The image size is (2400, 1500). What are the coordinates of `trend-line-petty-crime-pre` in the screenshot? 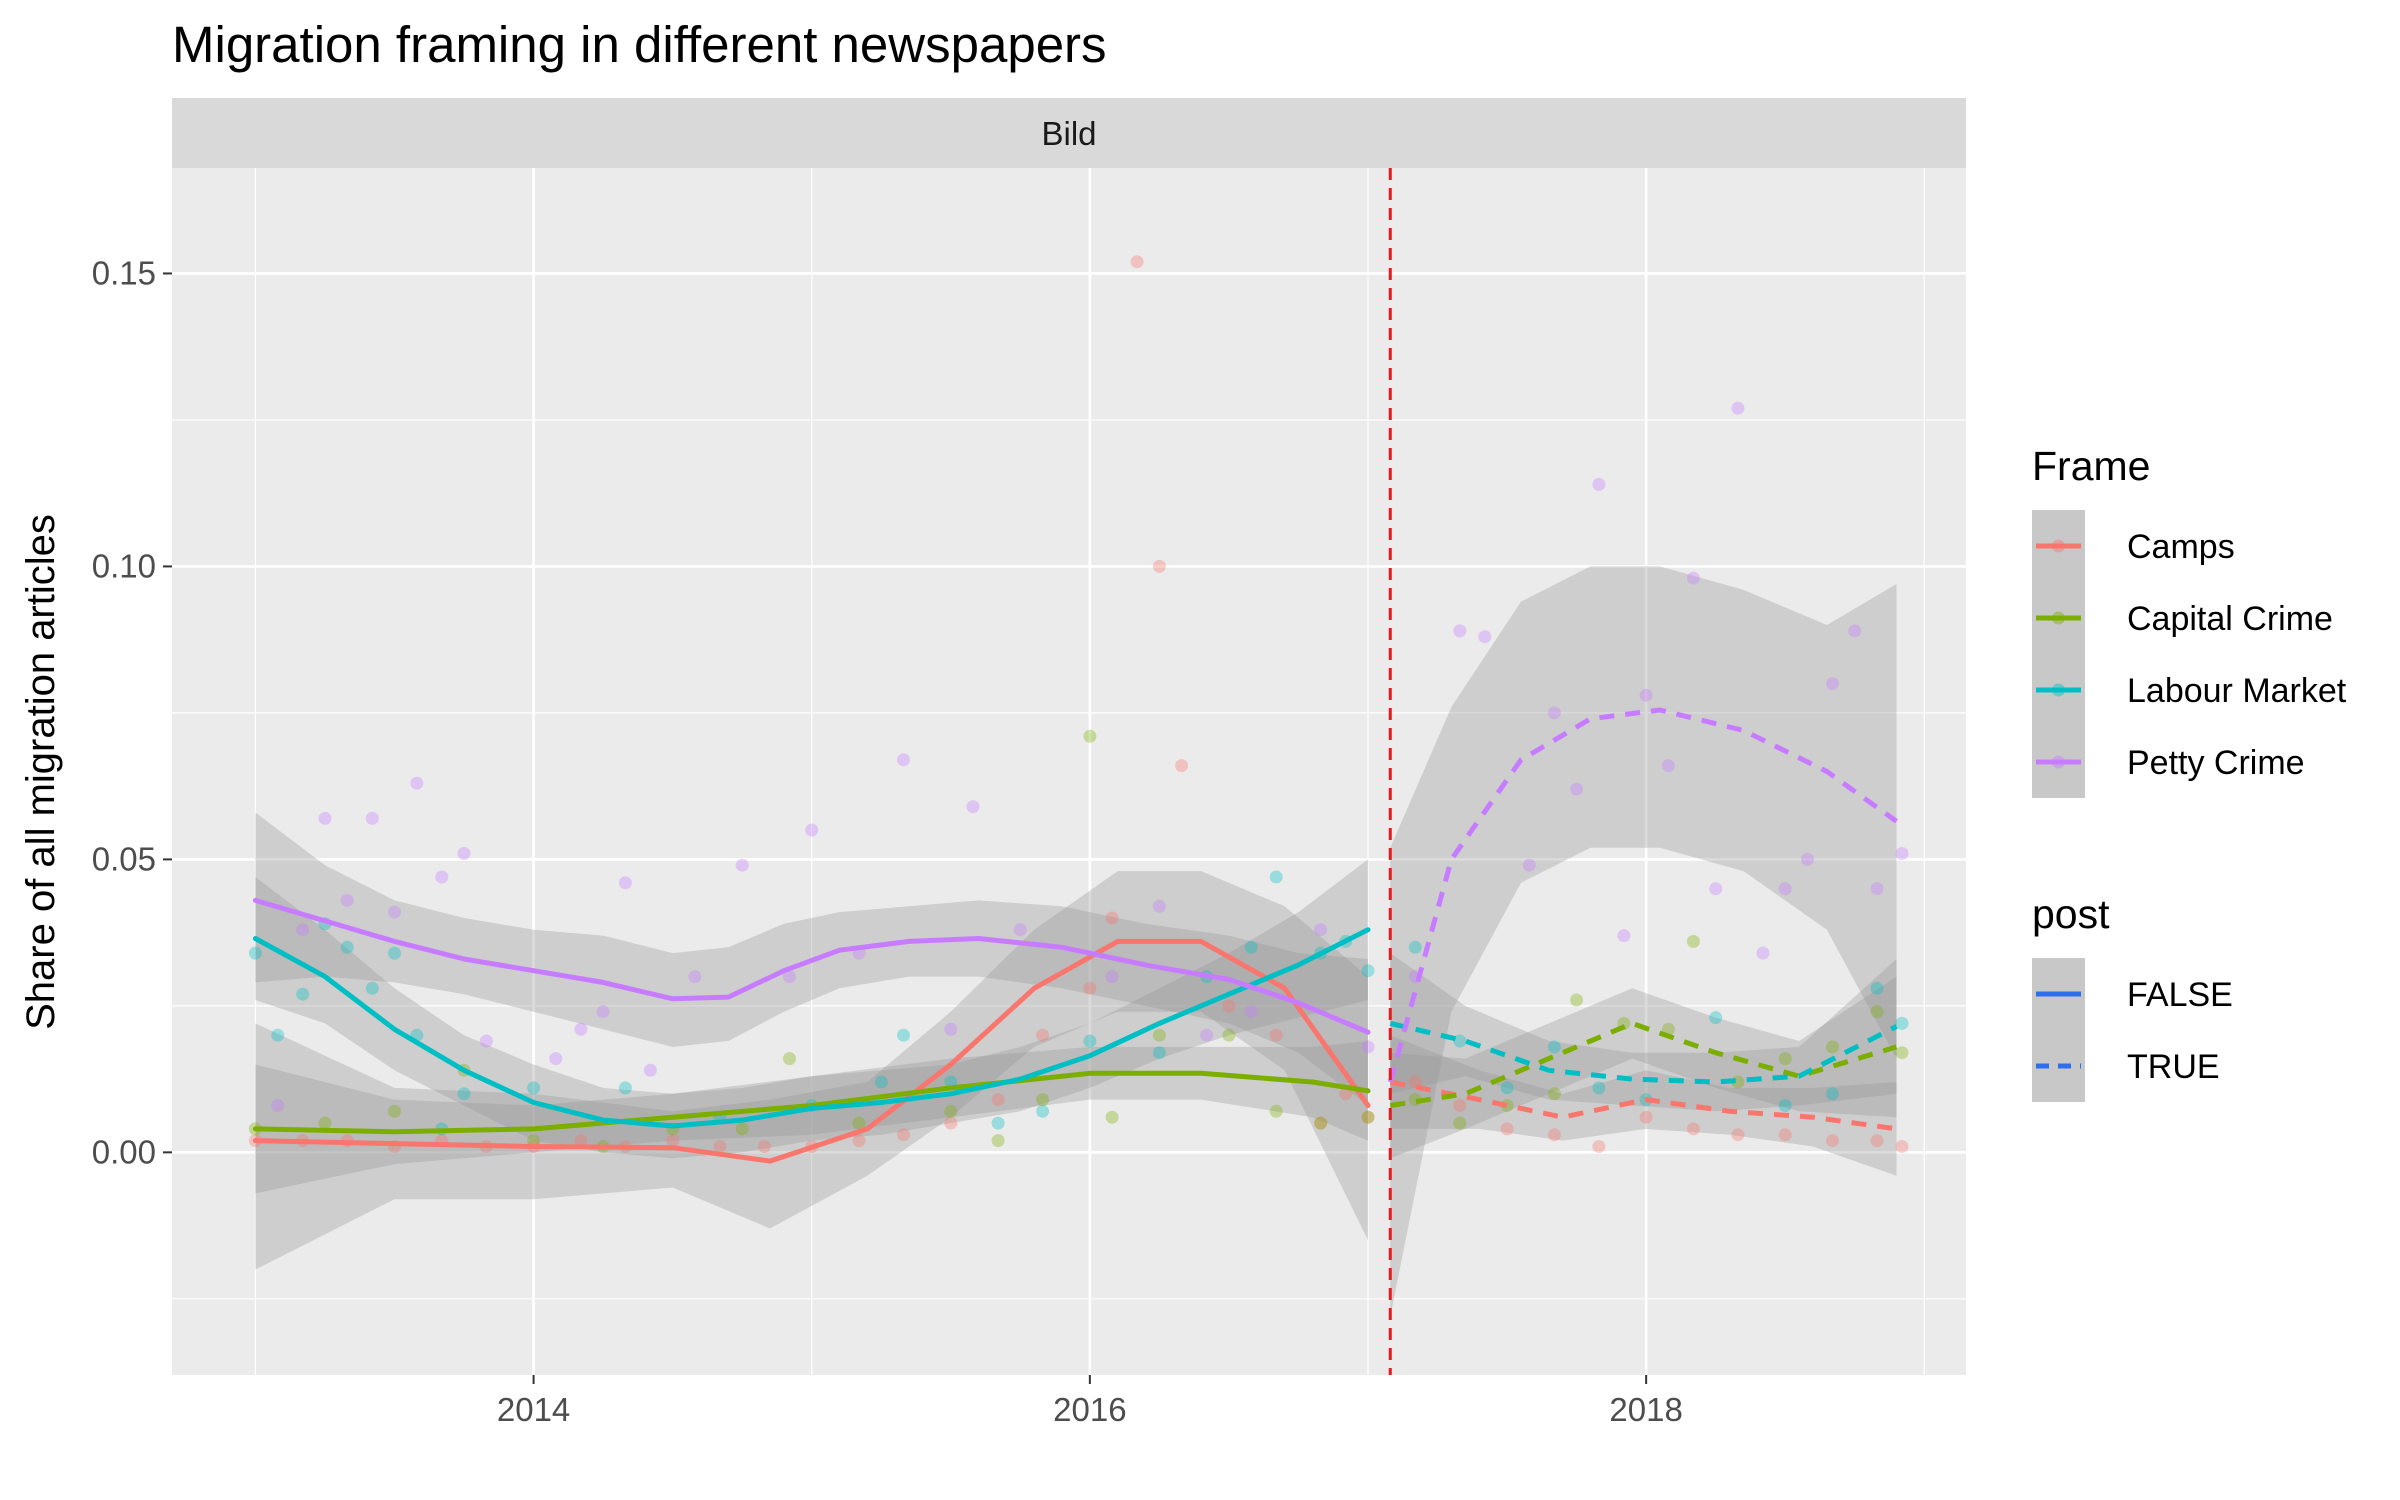 It's located at (811, 966).